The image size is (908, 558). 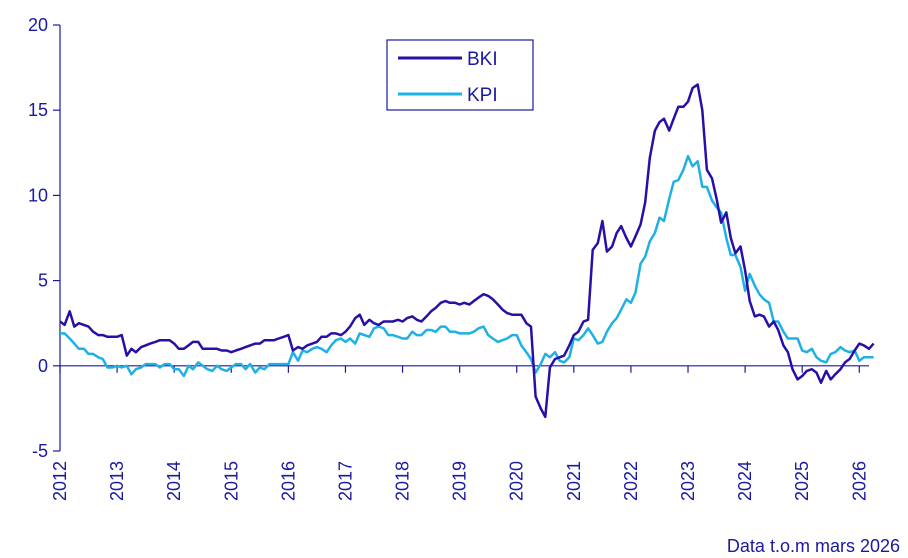 What do you see at coordinates (482, 59) in the screenshot?
I see `legend-label-bki: BKI` at bounding box center [482, 59].